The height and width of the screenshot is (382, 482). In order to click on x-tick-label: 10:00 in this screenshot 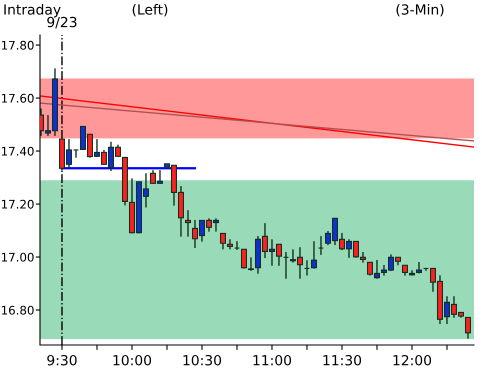, I will do `click(132, 360)`.